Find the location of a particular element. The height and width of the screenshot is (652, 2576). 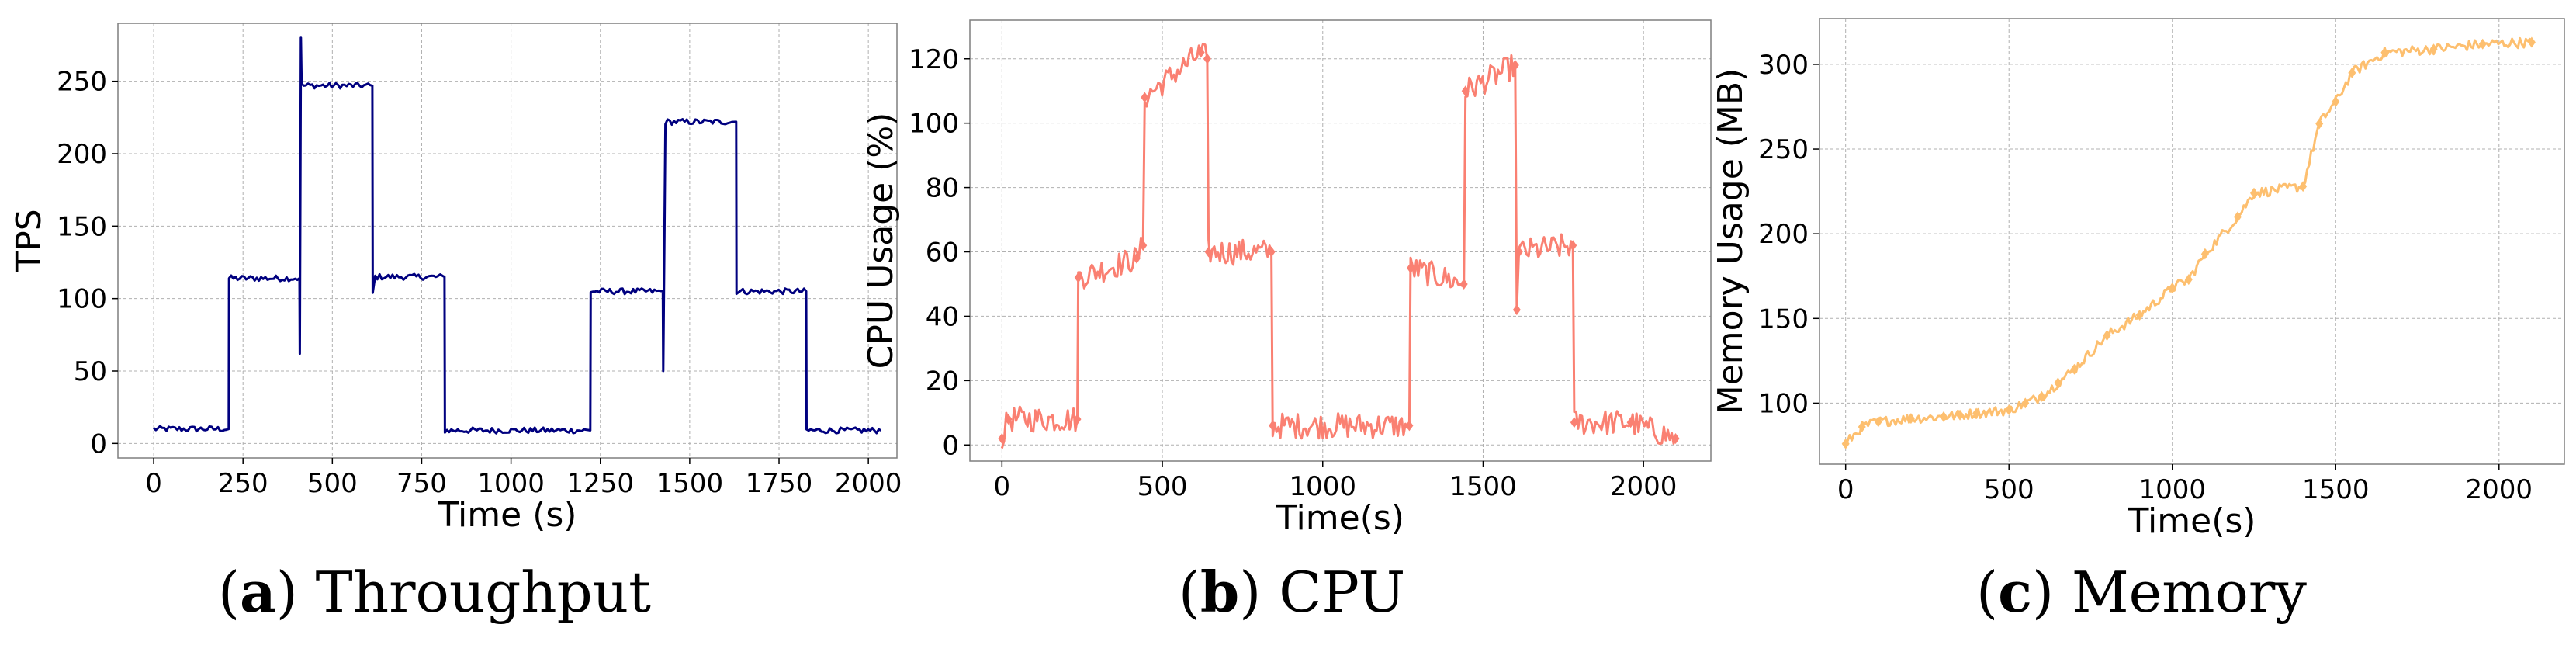

memory-x-tick-label: 1000 is located at coordinates (2172, 489).